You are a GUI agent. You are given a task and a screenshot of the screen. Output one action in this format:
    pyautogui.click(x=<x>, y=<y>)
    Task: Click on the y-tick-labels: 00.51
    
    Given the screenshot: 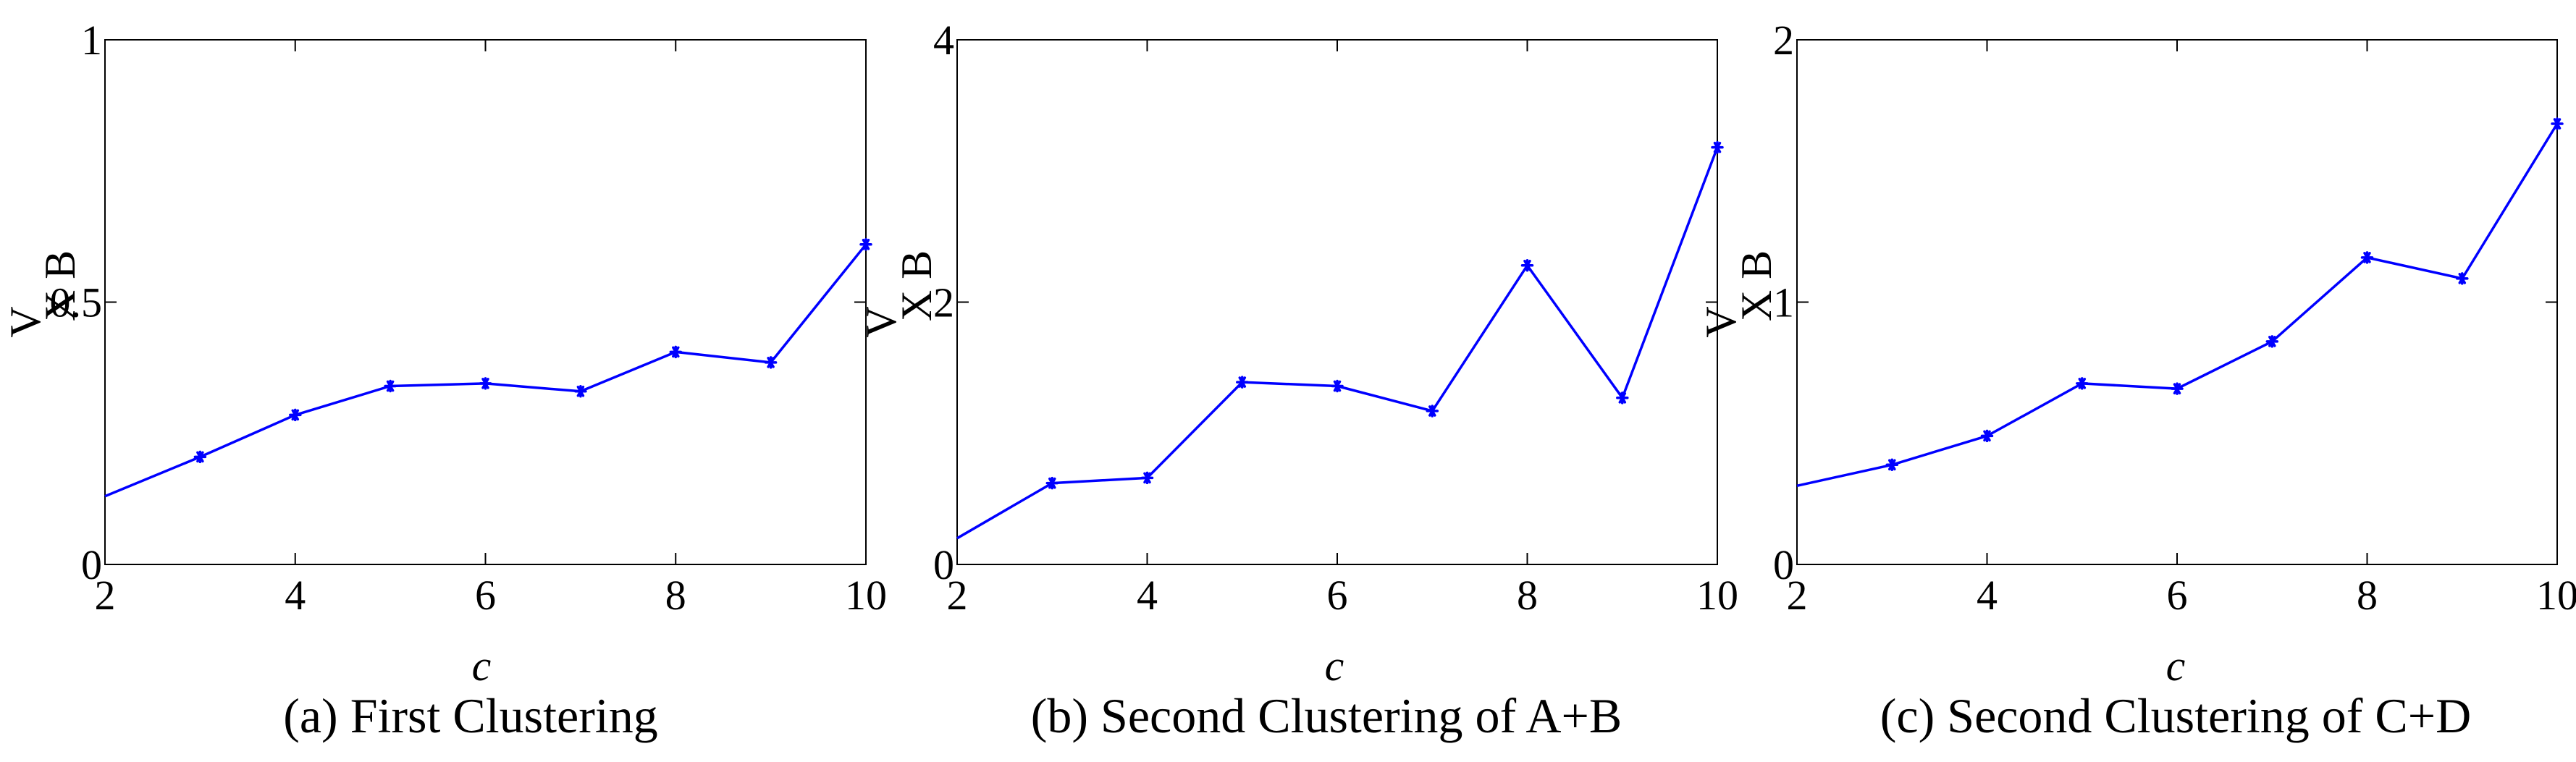 What is the action you would take?
    pyautogui.click(x=76, y=302)
    